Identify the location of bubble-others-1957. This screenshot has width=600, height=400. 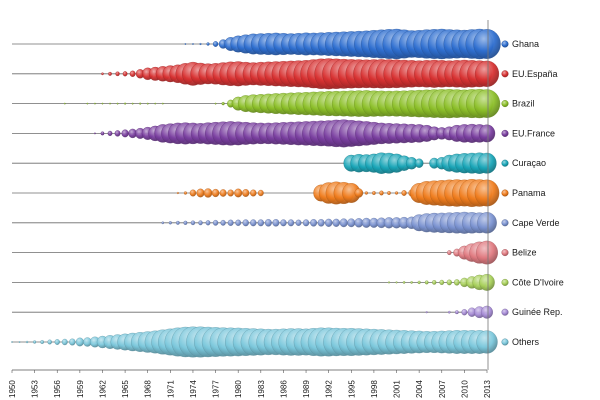
(64, 342).